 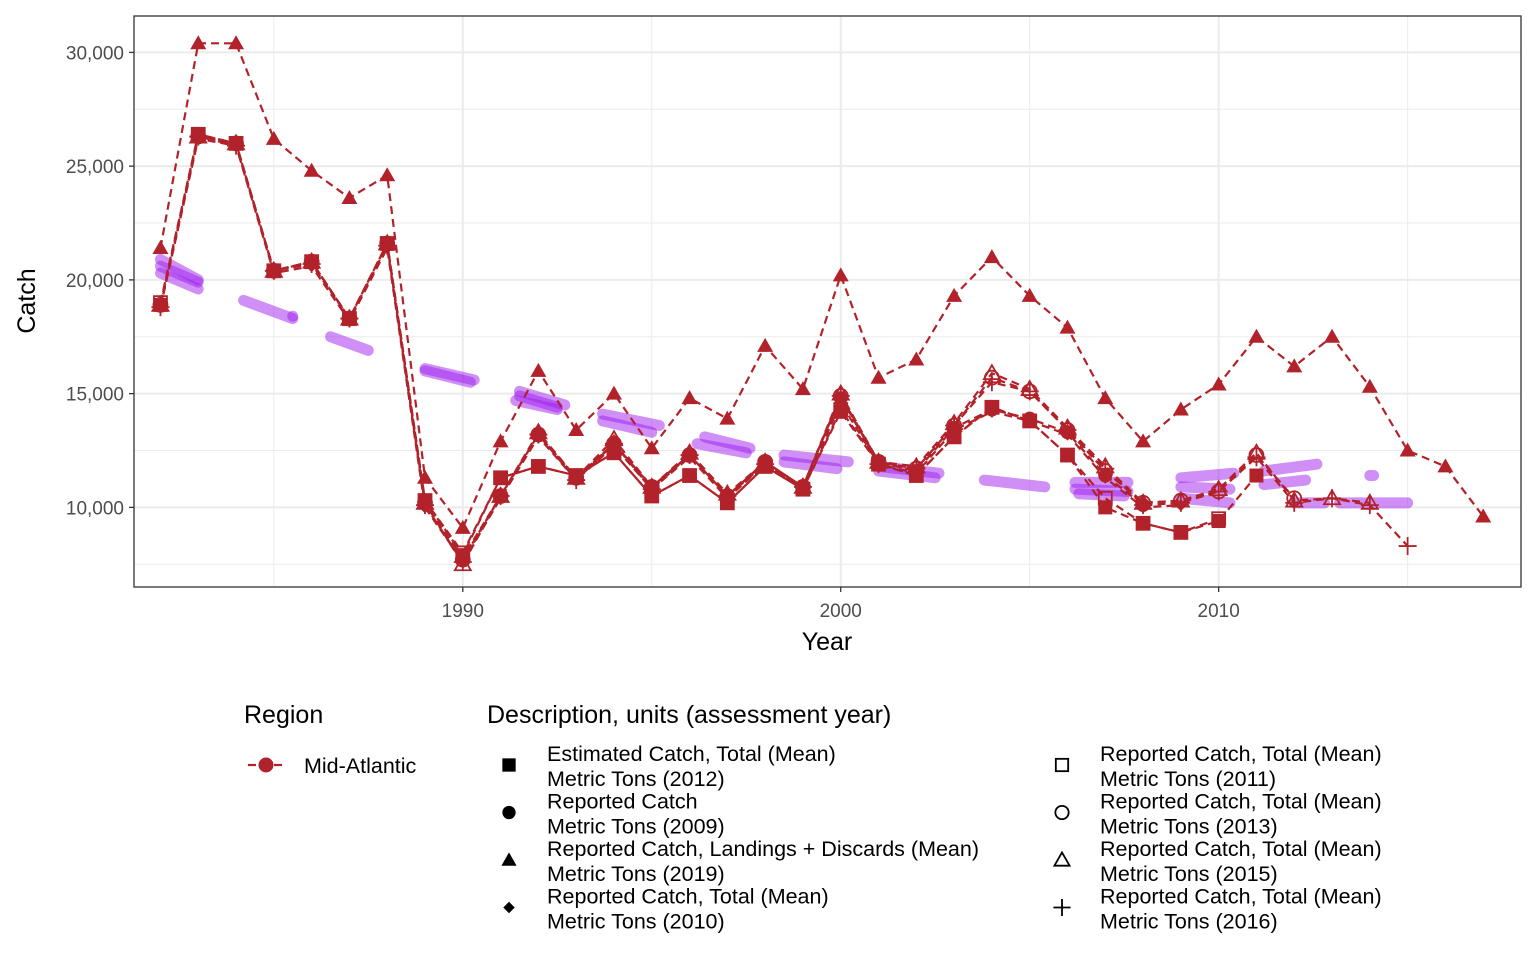 I want to click on x-axis-title: Year, so click(x=827, y=642).